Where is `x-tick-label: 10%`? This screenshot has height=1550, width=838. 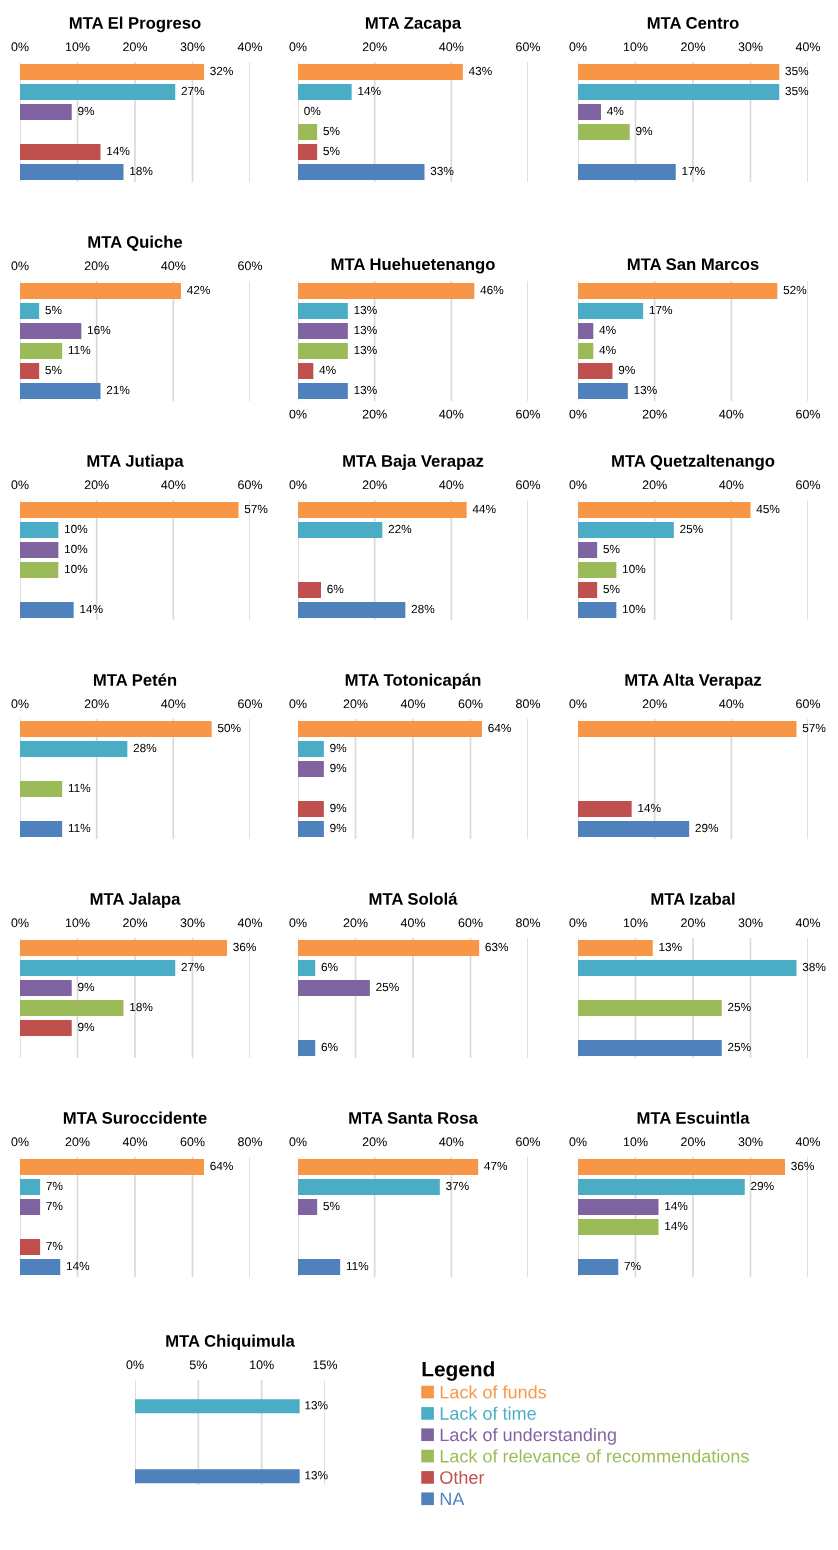
x-tick-label: 10% is located at coordinates (77, 47).